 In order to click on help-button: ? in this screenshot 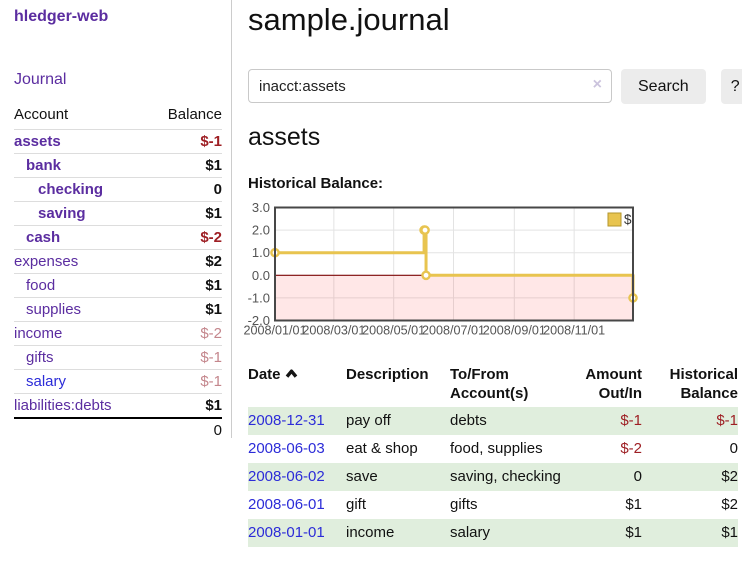, I will do `click(731, 86)`.